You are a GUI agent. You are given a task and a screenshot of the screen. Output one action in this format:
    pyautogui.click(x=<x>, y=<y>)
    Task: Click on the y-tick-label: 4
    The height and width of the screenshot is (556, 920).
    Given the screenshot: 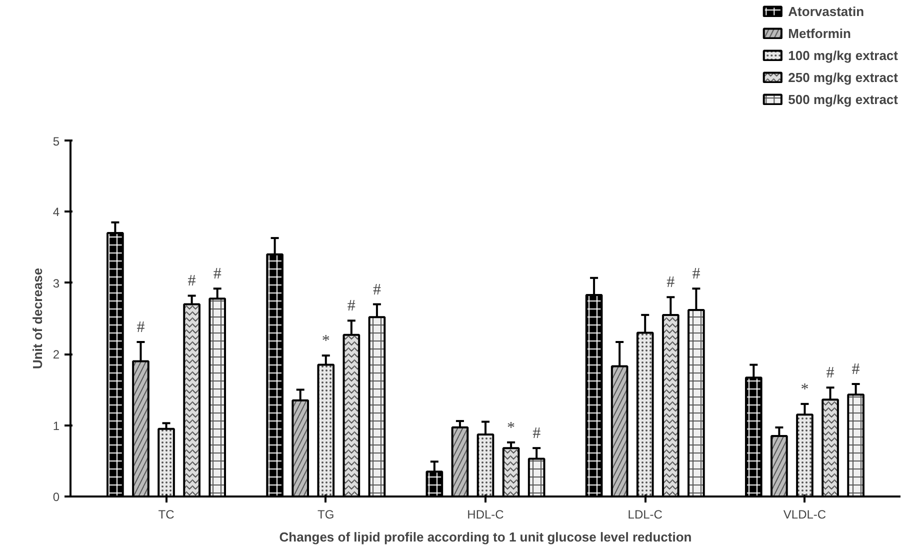 What is the action you would take?
    pyautogui.click(x=56, y=212)
    